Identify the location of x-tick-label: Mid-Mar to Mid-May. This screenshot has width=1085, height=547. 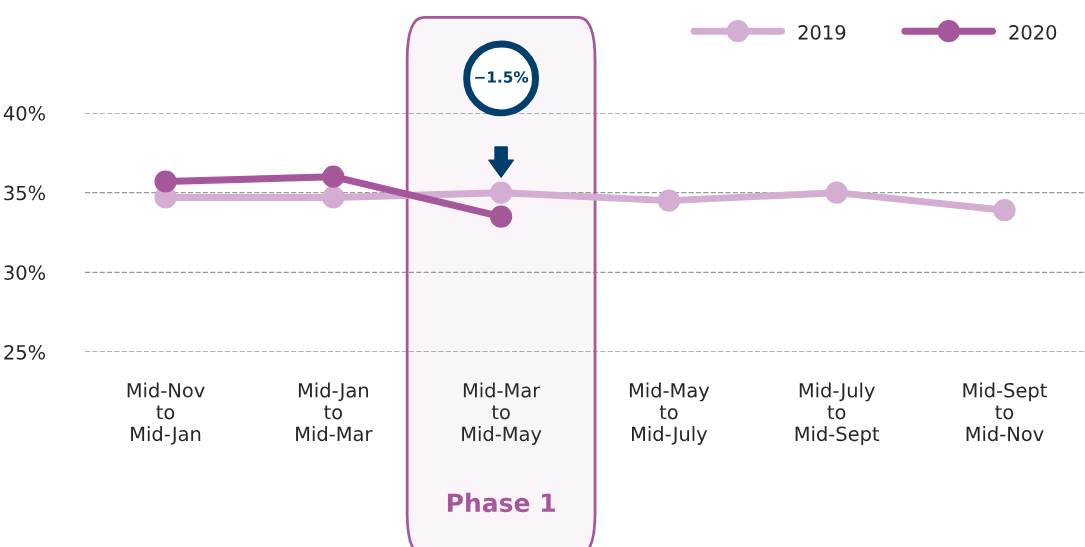
(502, 413).